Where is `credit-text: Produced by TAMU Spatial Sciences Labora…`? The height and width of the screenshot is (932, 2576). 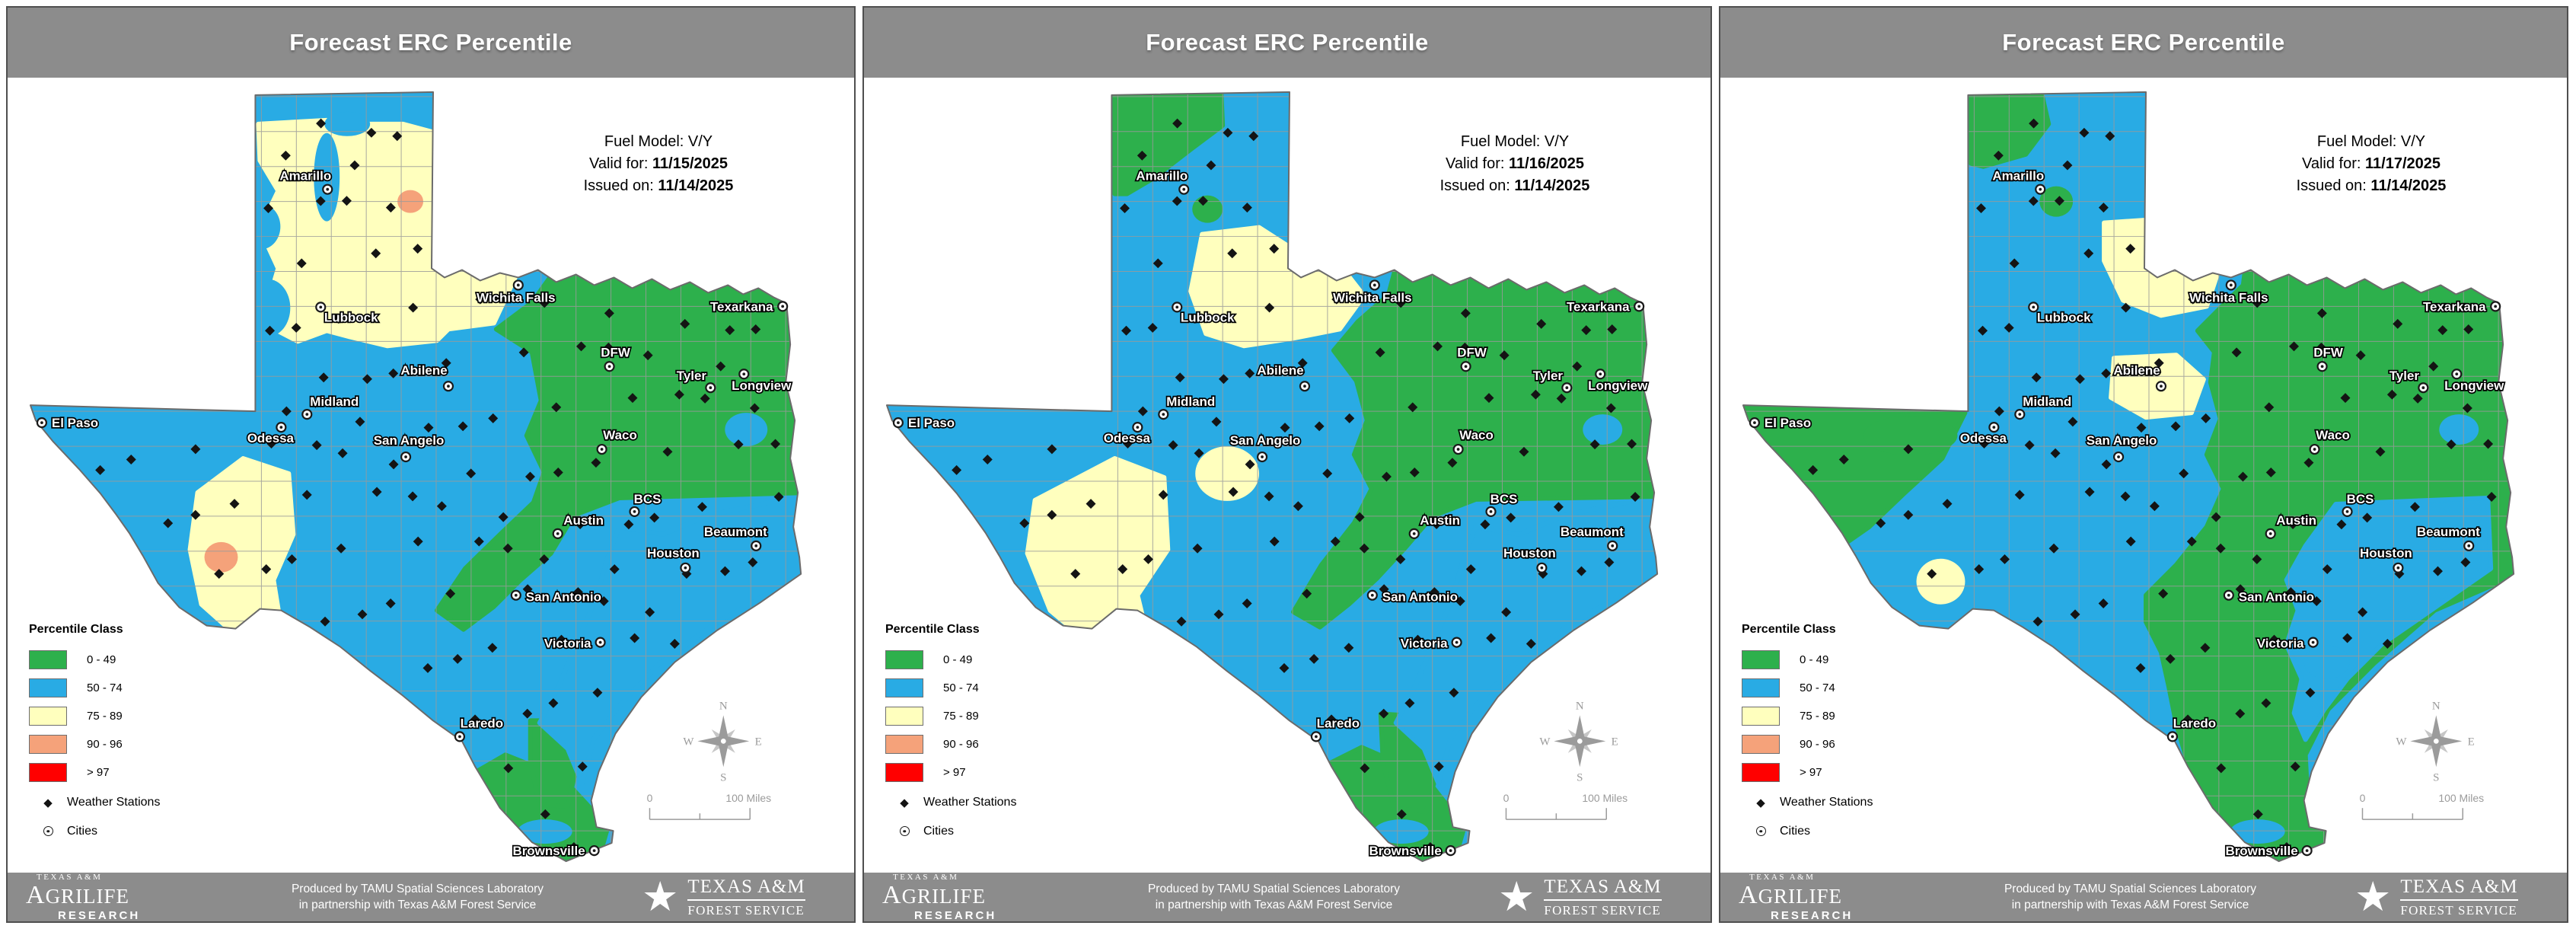 credit-text: Produced by TAMU Spatial Sciences Labora… is located at coordinates (2130, 897).